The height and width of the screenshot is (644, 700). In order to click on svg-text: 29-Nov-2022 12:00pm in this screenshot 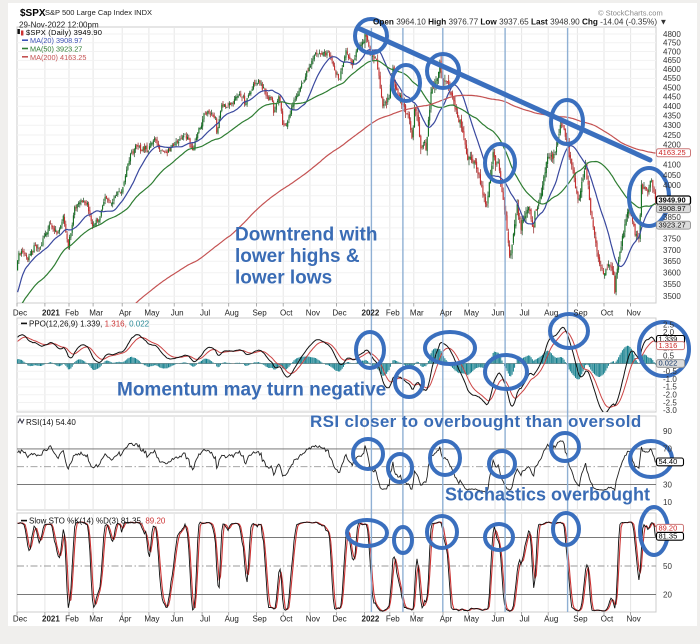, I will do `click(59, 25)`.